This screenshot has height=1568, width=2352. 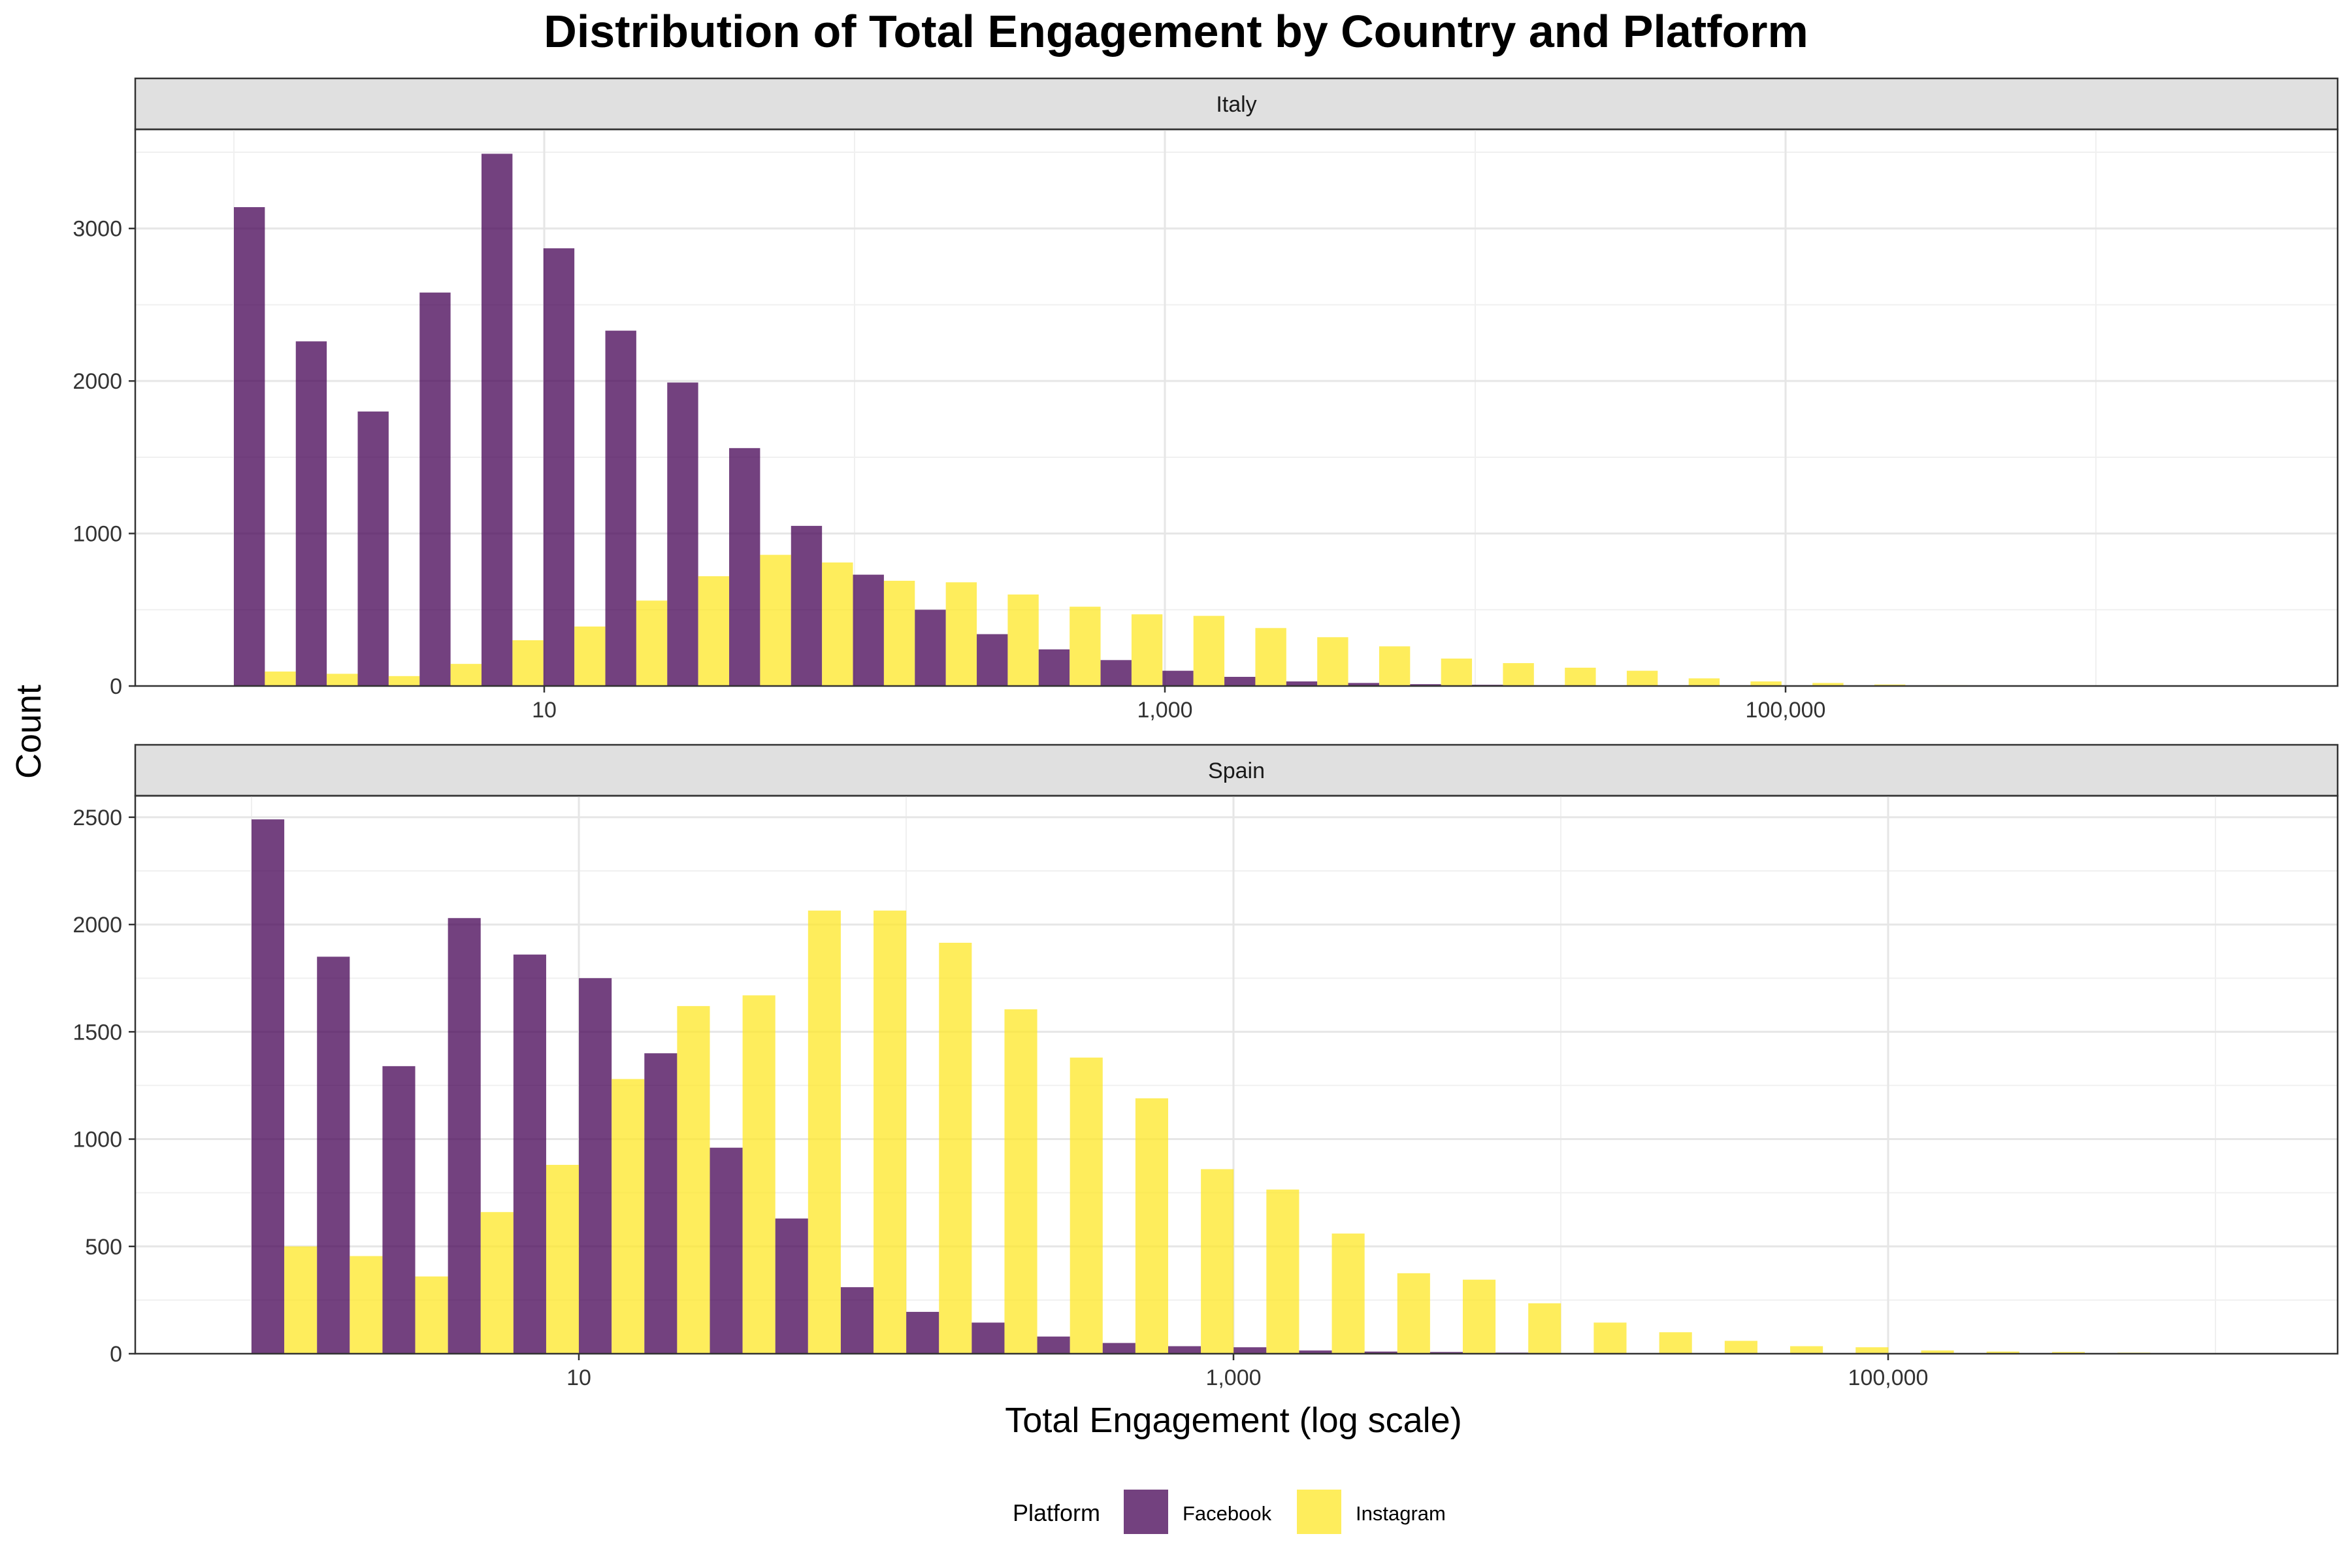 I want to click on strip-label-italy: Italy, so click(x=1236, y=104).